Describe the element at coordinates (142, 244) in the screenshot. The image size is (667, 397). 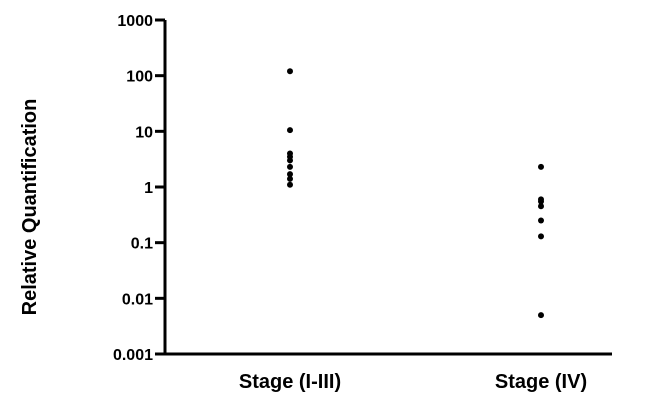
I see `y-tick-label: 0.1` at that location.